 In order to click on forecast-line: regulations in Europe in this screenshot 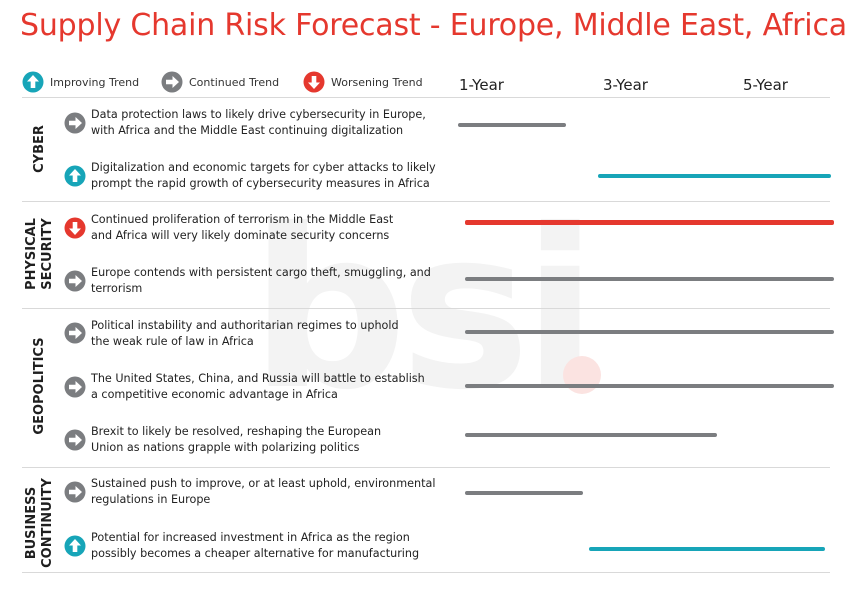, I will do `click(151, 499)`.